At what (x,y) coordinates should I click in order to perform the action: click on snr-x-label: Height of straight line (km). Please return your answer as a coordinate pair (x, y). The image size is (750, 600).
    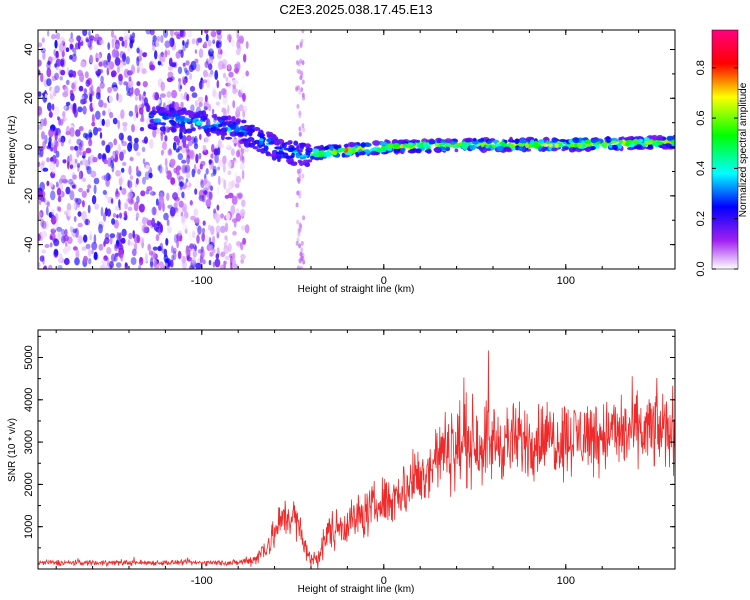
    Looking at the image, I should click on (356, 589).